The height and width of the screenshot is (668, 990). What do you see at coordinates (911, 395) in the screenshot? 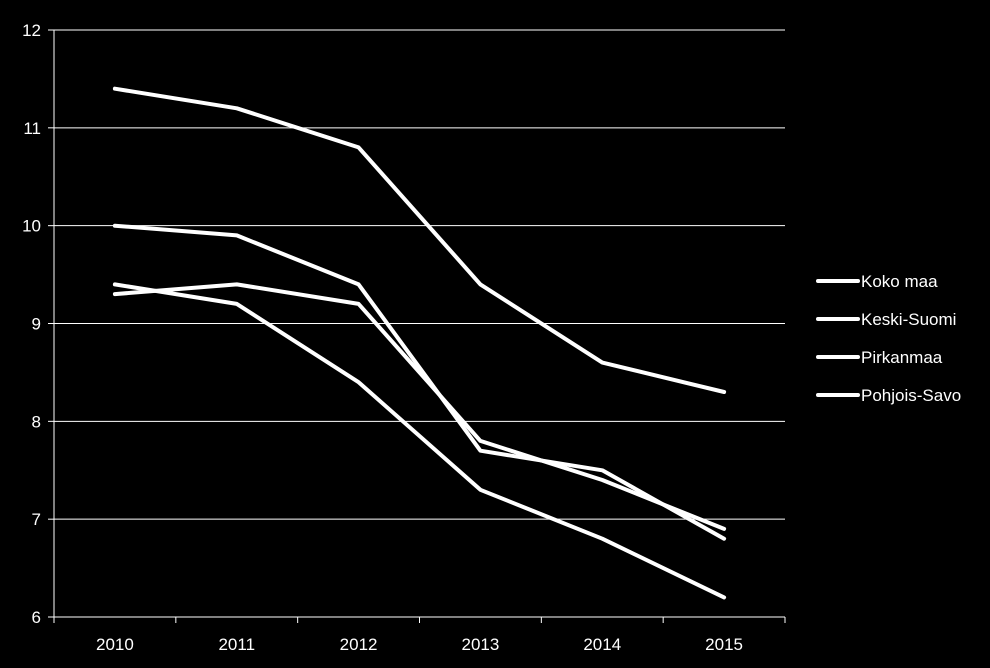
I see `legend-label-pohjois-savo: Pohjois-Savo` at bounding box center [911, 395].